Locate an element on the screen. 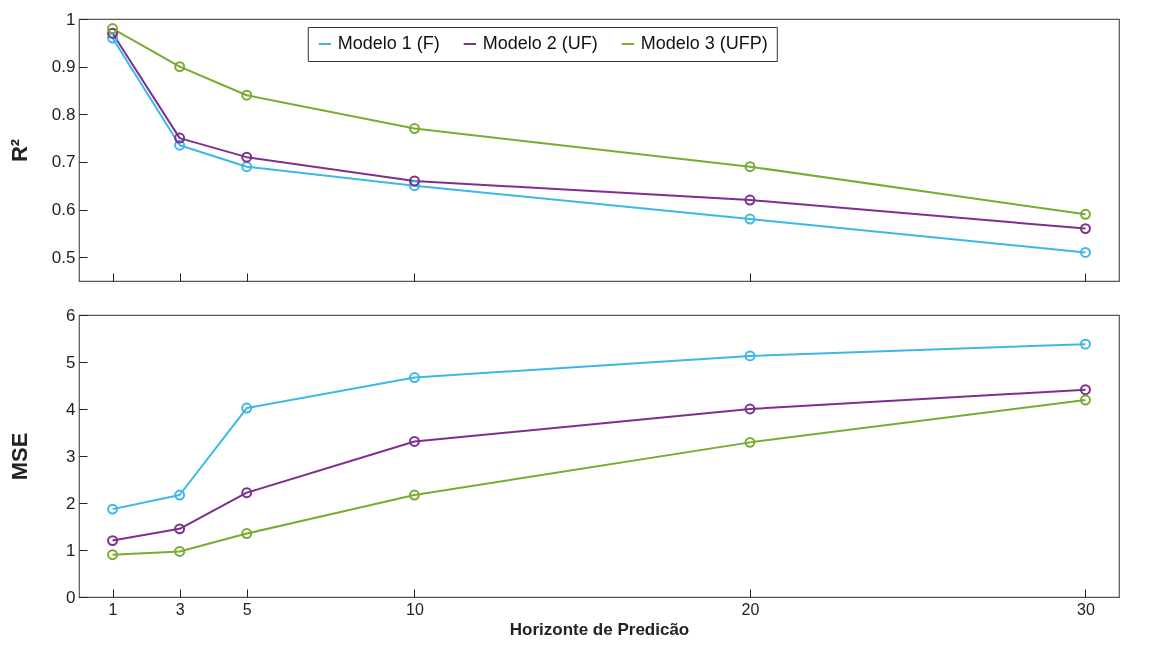  y-tick-label: 6 is located at coordinates (71, 315).